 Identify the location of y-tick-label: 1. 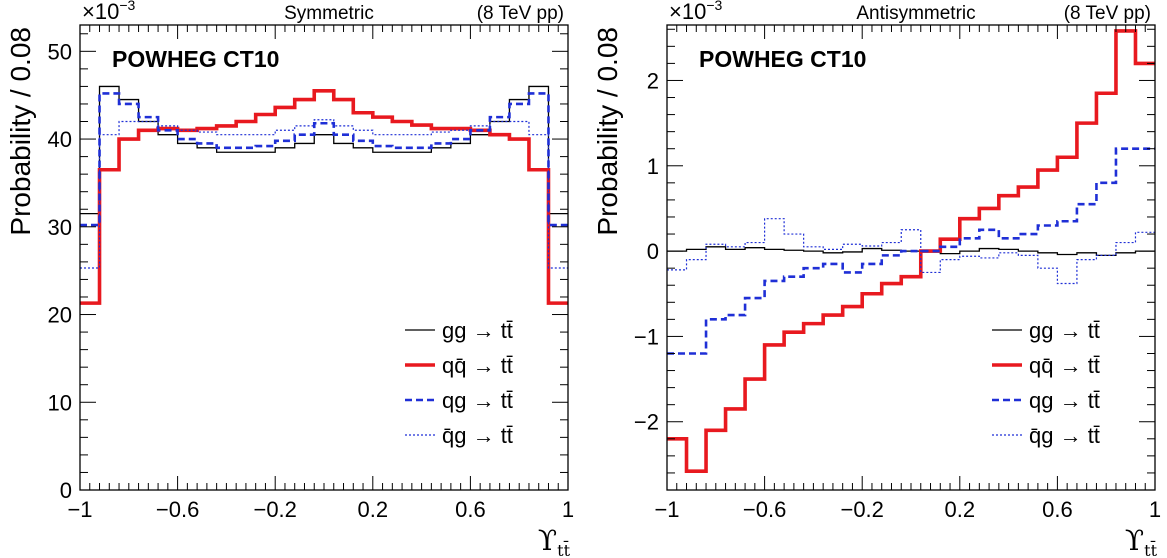
(653, 166).